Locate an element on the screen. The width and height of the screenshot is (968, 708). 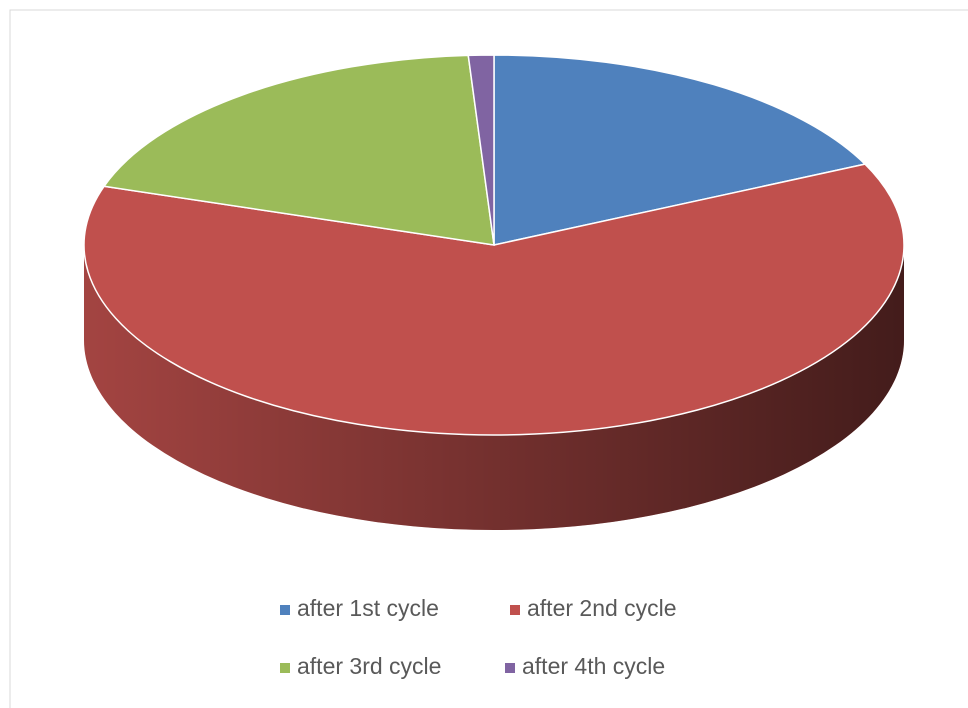
legend-label: after 3rd cycle is located at coordinates (369, 666).